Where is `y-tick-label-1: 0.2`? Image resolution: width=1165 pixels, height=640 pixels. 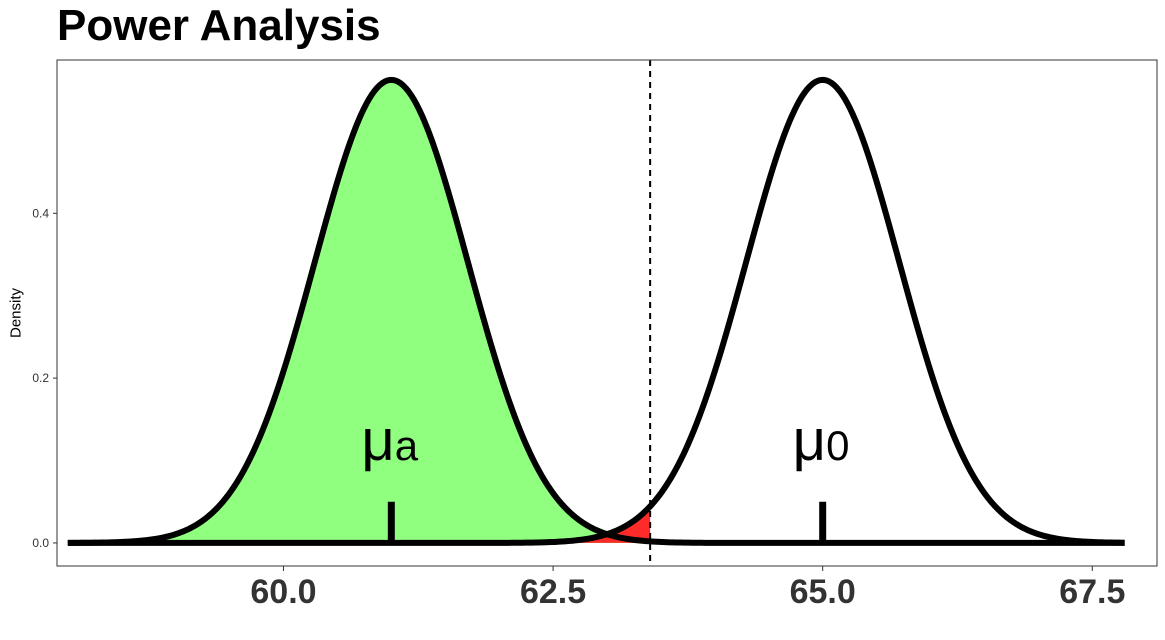 y-tick-label-1: 0.2 is located at coordinates (40, 378).